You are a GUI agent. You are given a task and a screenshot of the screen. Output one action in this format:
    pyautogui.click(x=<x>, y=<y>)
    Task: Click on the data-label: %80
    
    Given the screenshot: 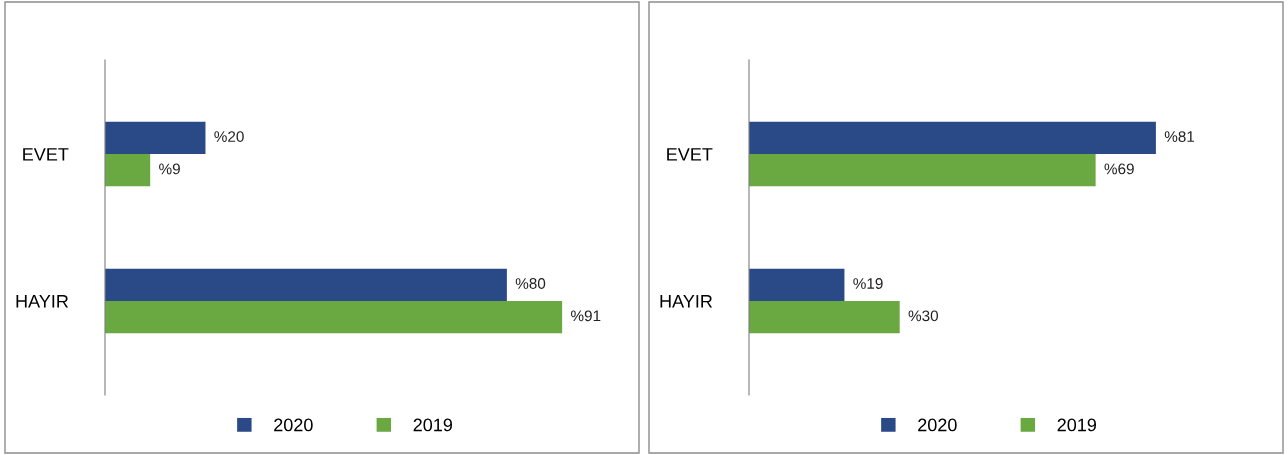 What is the action you would take?
    pyautogui.click(x=530, y=283)
    